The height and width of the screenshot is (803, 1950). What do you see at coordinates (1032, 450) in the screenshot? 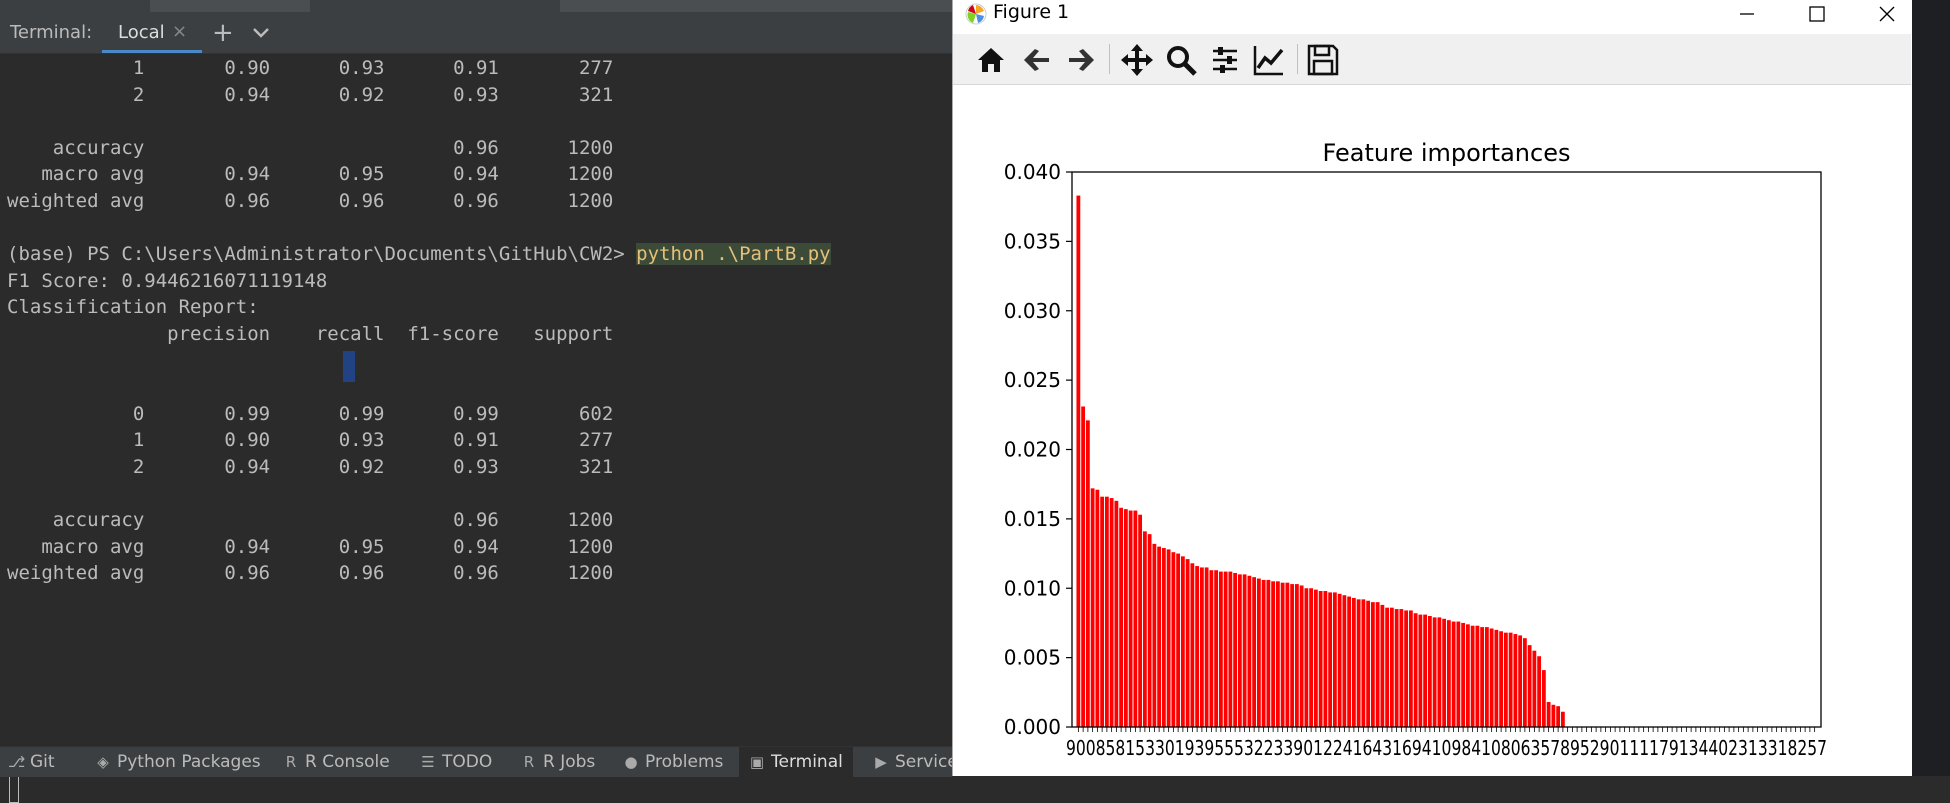
I see `y-tick-label: 0.020` at bounding box center [1032, 450].